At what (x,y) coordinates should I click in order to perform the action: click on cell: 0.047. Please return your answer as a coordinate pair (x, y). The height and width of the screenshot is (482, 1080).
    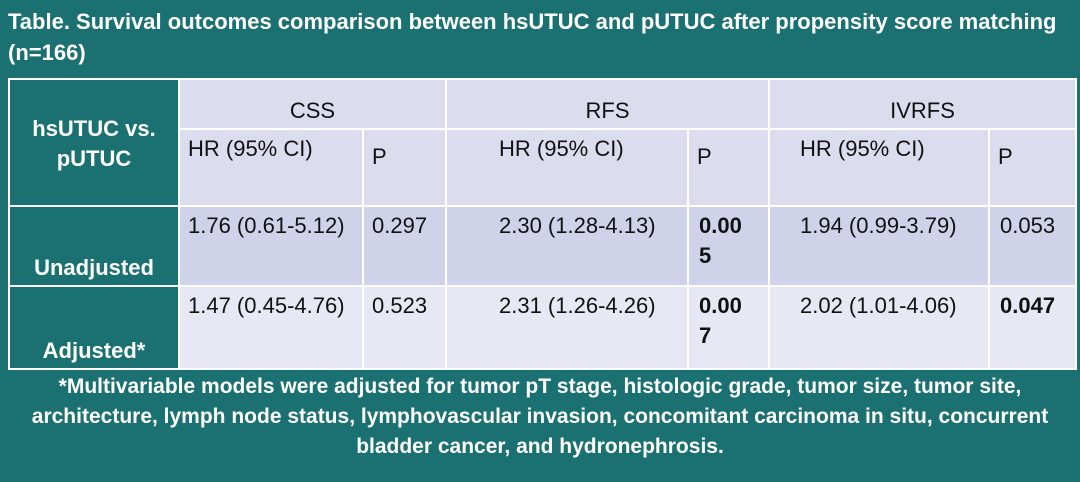
    Looking at the image, I should click on (1032, 327).